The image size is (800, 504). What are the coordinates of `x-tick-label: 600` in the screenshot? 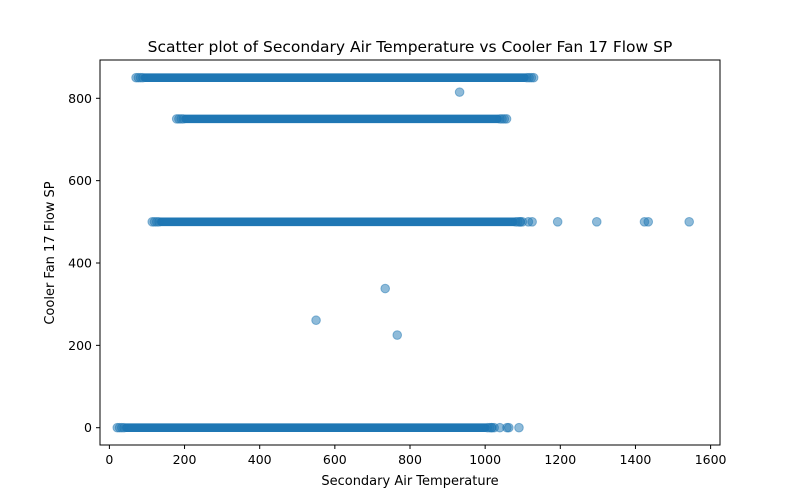 It's located at (335, 459).